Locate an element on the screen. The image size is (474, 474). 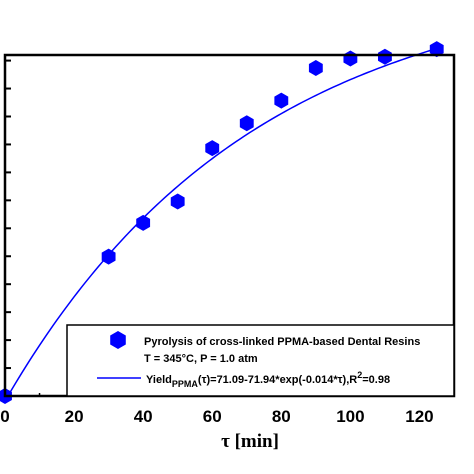
x-axis-title: τ [min] is located at coordinates (250, 441).